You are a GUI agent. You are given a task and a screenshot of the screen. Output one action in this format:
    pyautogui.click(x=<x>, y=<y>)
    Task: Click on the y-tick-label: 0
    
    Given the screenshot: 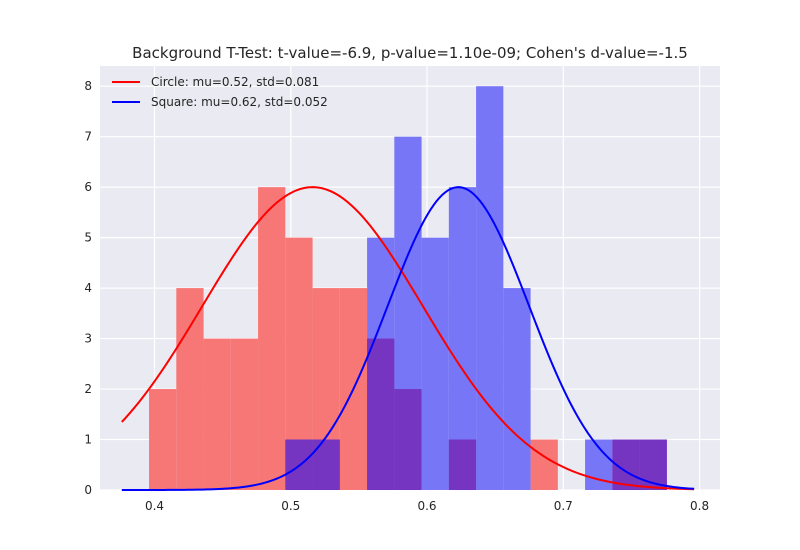 What is the action you would take?
    pyautogui.click(x=88, y=490)
    